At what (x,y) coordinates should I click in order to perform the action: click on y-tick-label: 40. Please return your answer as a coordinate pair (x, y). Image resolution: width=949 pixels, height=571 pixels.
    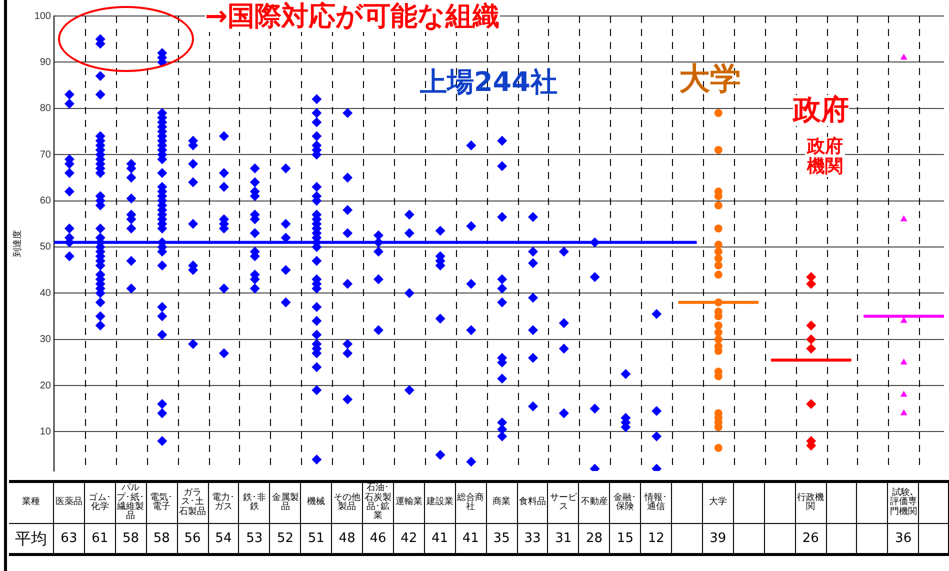
    Looking at the image, I should click on (46, 293).